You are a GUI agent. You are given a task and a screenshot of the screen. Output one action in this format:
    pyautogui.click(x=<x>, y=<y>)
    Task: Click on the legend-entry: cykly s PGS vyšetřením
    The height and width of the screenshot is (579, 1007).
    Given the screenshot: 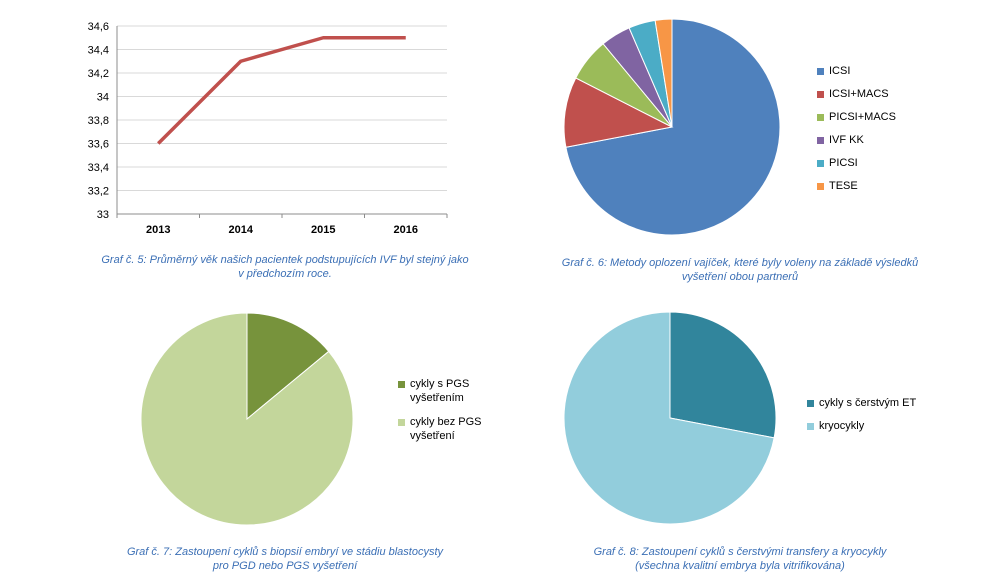 What is the action you would take?
    pyautogui.click(x=440, y=391)
    